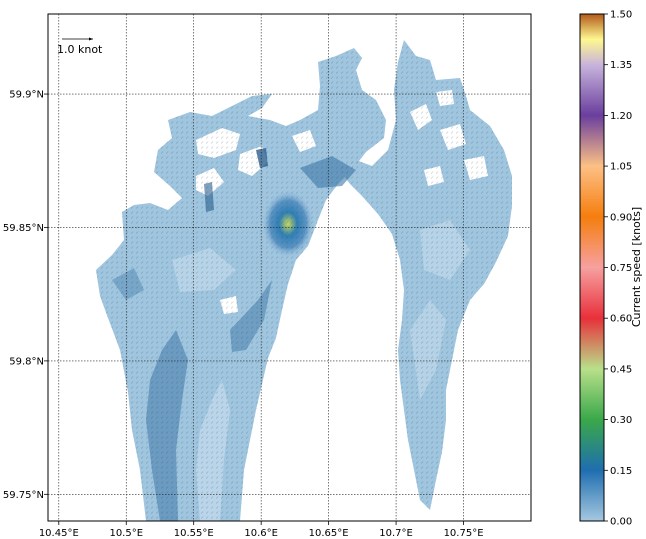 The width and height of the screenshot is (646, 539). Describe the element at coordinates (261, 533) in the screenshot. I see `lon-tick-label: 10.6°E` at that location.